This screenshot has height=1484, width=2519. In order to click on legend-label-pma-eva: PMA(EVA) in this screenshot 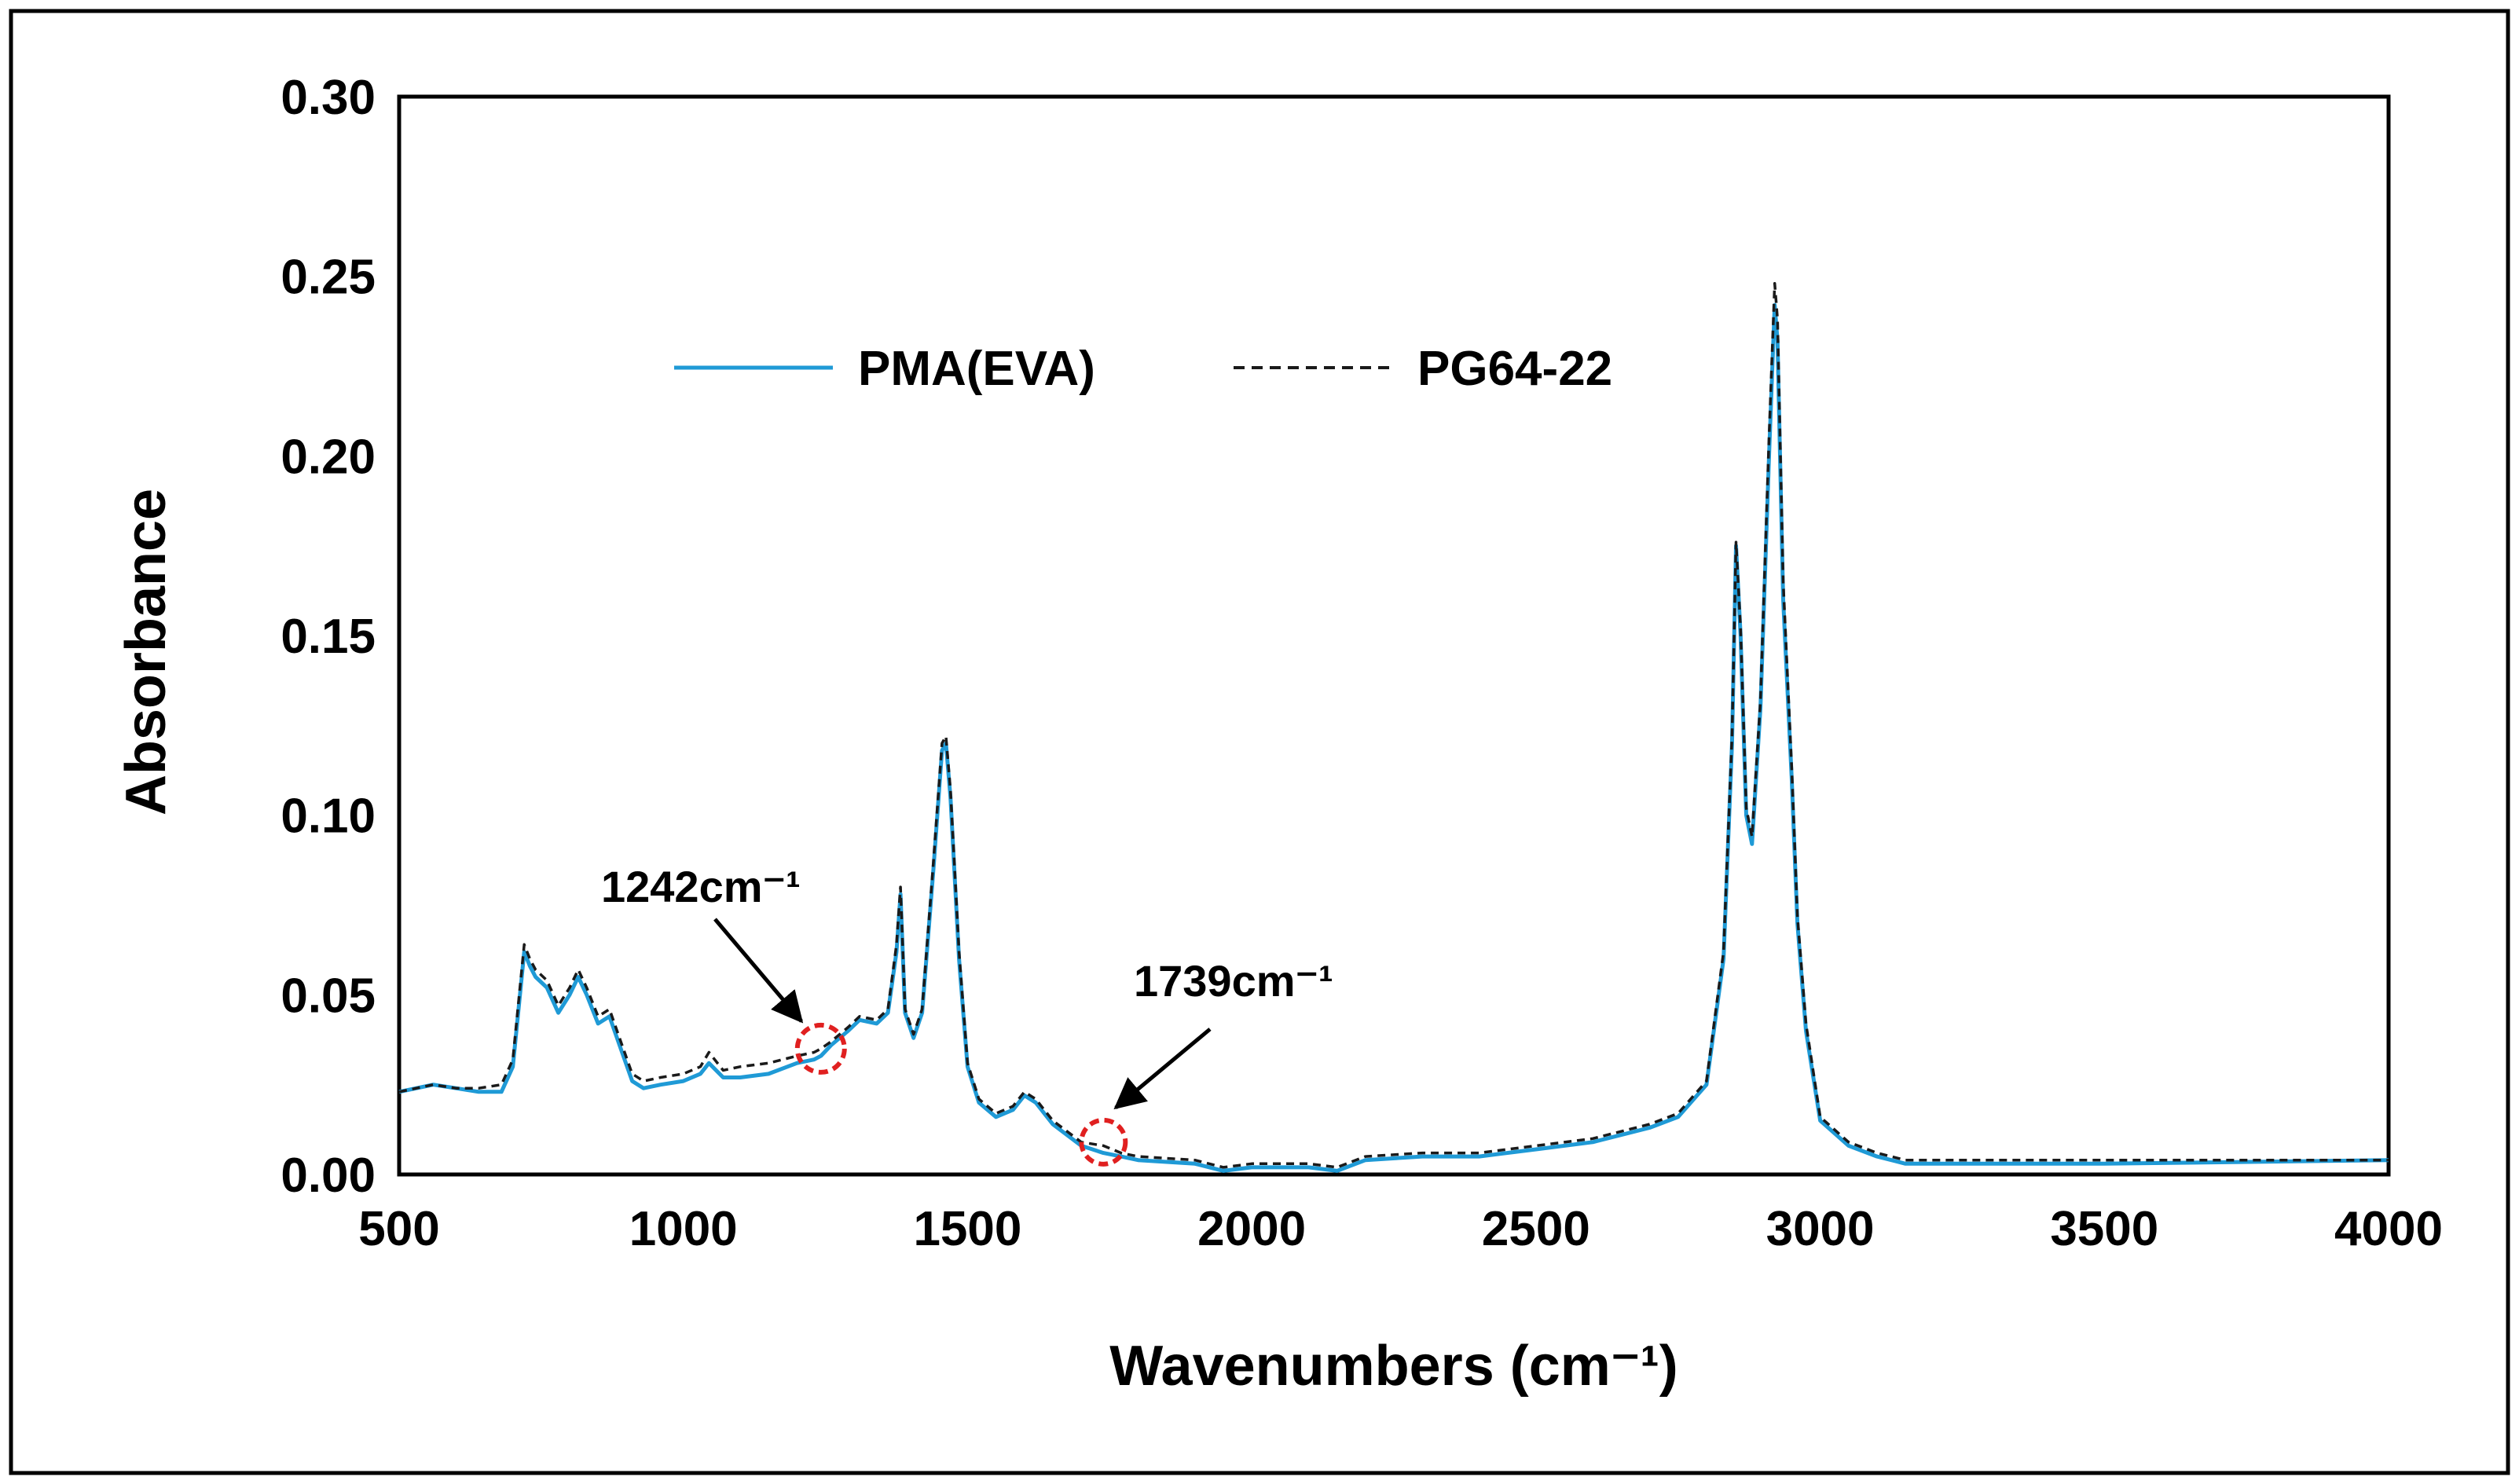, I will do `click(976, 369)`.